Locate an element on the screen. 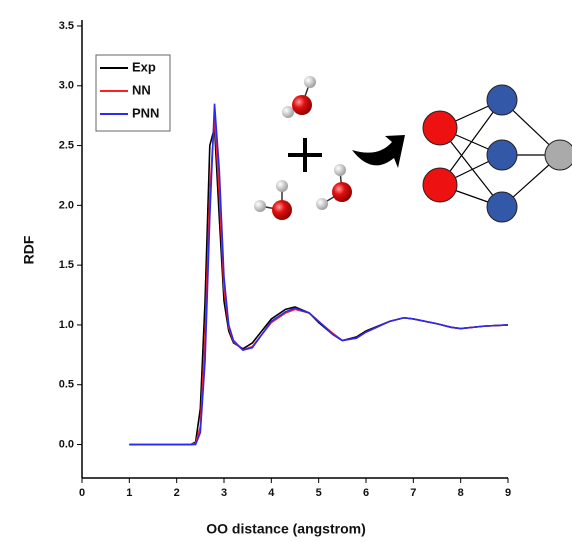  y-tick-label: 0.5 is located at coordinates (66, 385).